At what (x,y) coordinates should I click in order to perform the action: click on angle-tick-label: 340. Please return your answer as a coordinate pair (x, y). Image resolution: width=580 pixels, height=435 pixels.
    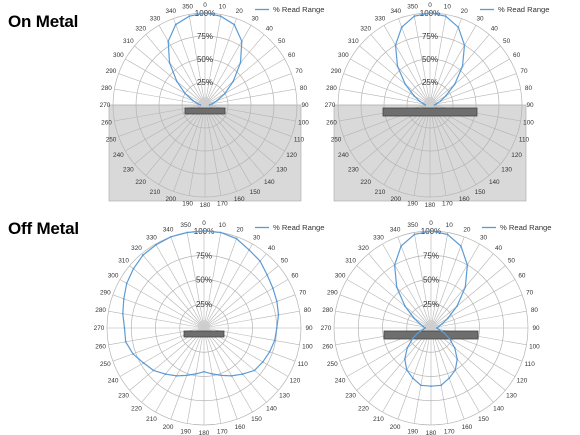
    Looking at the image, I should click on (168, 230).